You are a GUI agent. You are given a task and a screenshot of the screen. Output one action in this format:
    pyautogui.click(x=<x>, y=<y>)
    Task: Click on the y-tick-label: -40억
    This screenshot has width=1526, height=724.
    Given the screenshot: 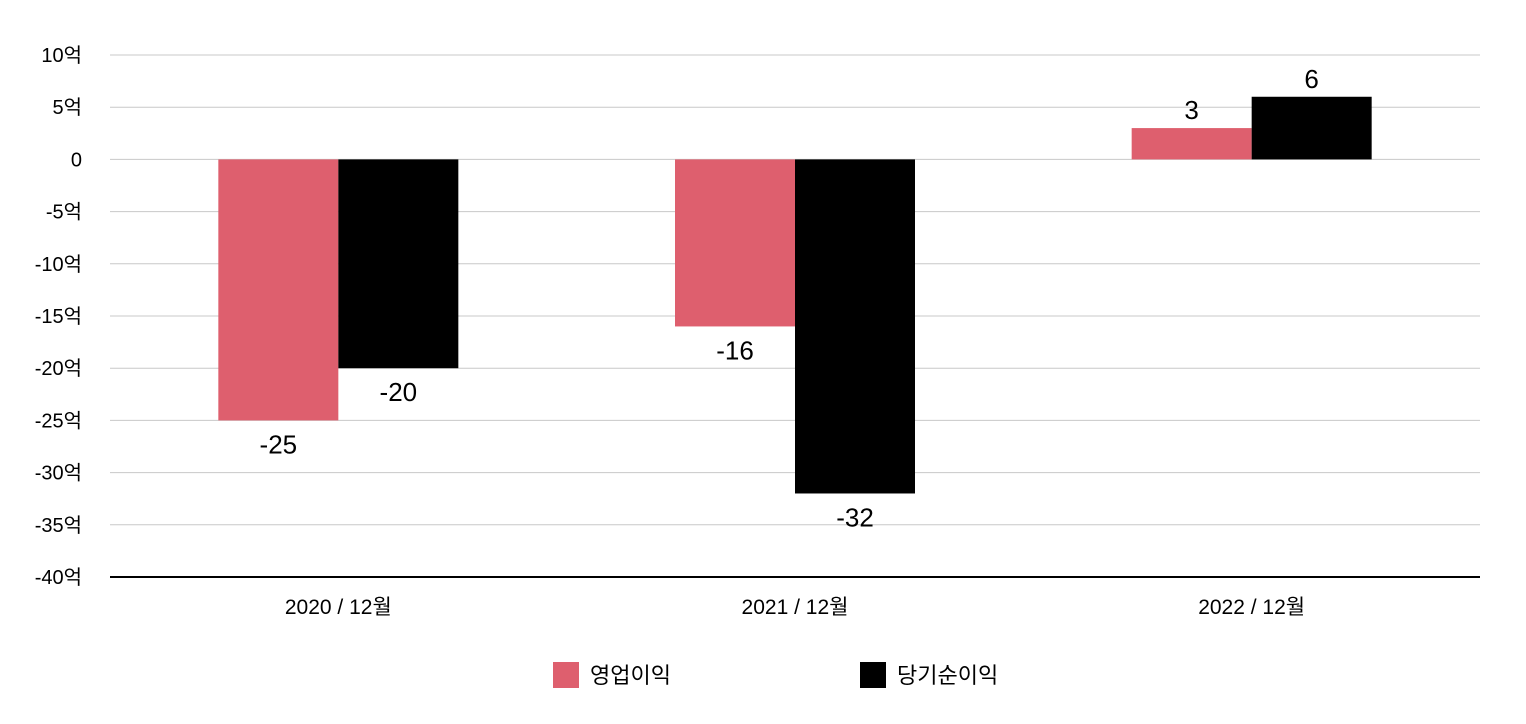 What is the action you would take?
    pyautogui.click(x=58, y=577)
    